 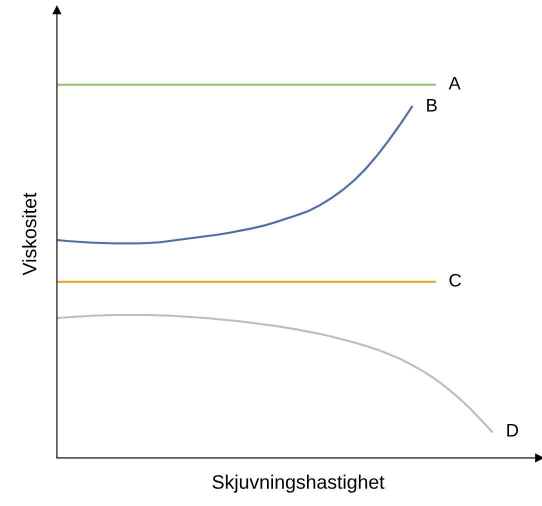 What do you see at coordinates (455, 280) in the screenshot?
I see `series-label: C` at bounding box center [455, 280].